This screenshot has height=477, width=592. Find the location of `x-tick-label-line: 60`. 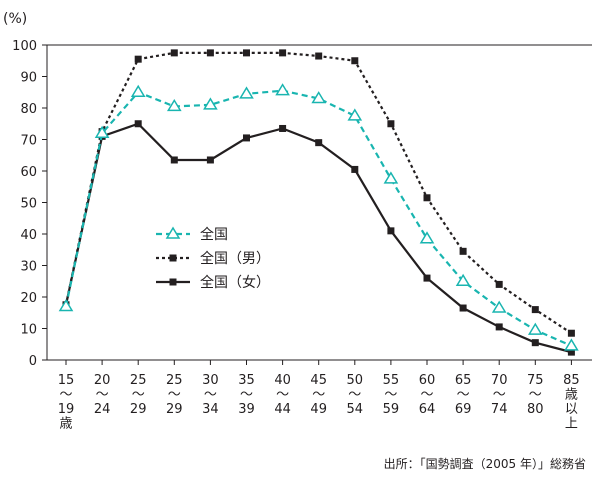

x-tick-label-line: 60 is located at coordinates (427, 380).